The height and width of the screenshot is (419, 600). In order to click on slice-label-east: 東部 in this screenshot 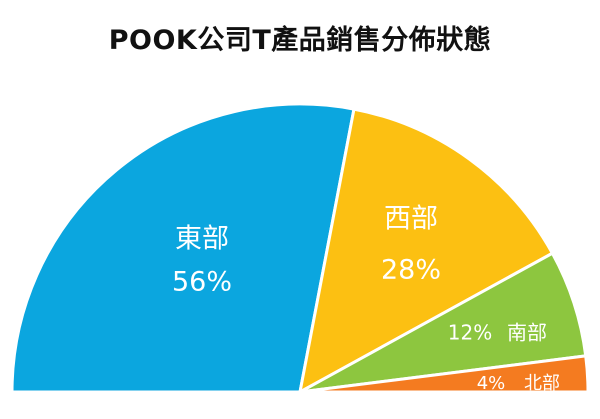, I will do `click(202, 239)`.